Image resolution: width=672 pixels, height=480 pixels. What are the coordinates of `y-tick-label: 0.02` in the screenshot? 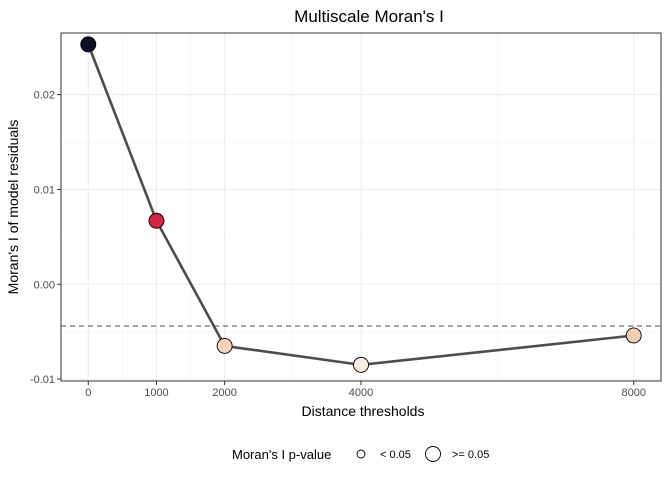 It's located at (44, 96).